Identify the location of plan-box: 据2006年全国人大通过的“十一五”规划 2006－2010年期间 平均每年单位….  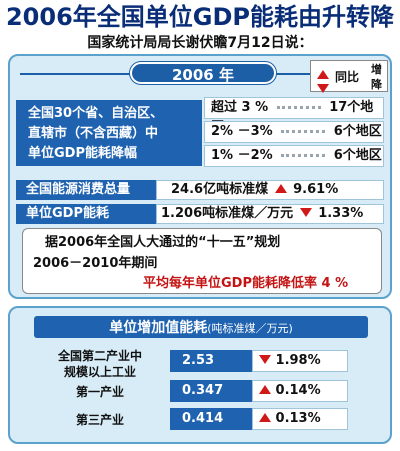
(202, 261).